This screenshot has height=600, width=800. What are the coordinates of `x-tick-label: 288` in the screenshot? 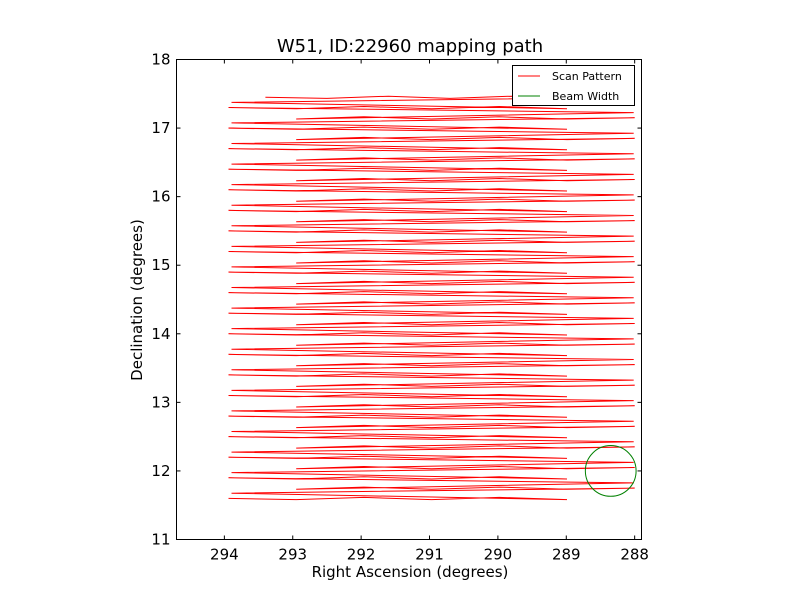 It's located at (634, 555).